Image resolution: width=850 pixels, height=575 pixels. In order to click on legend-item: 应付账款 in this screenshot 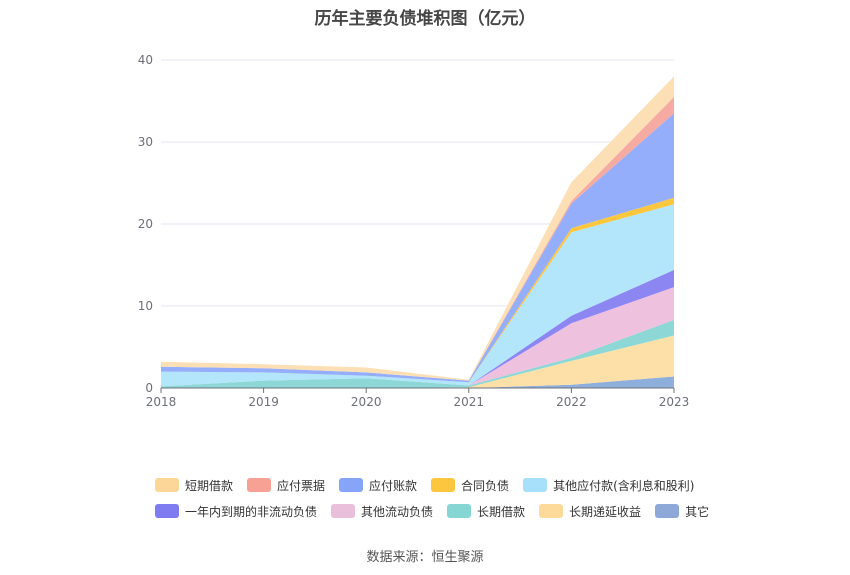, I will do `click(378, 485)`.